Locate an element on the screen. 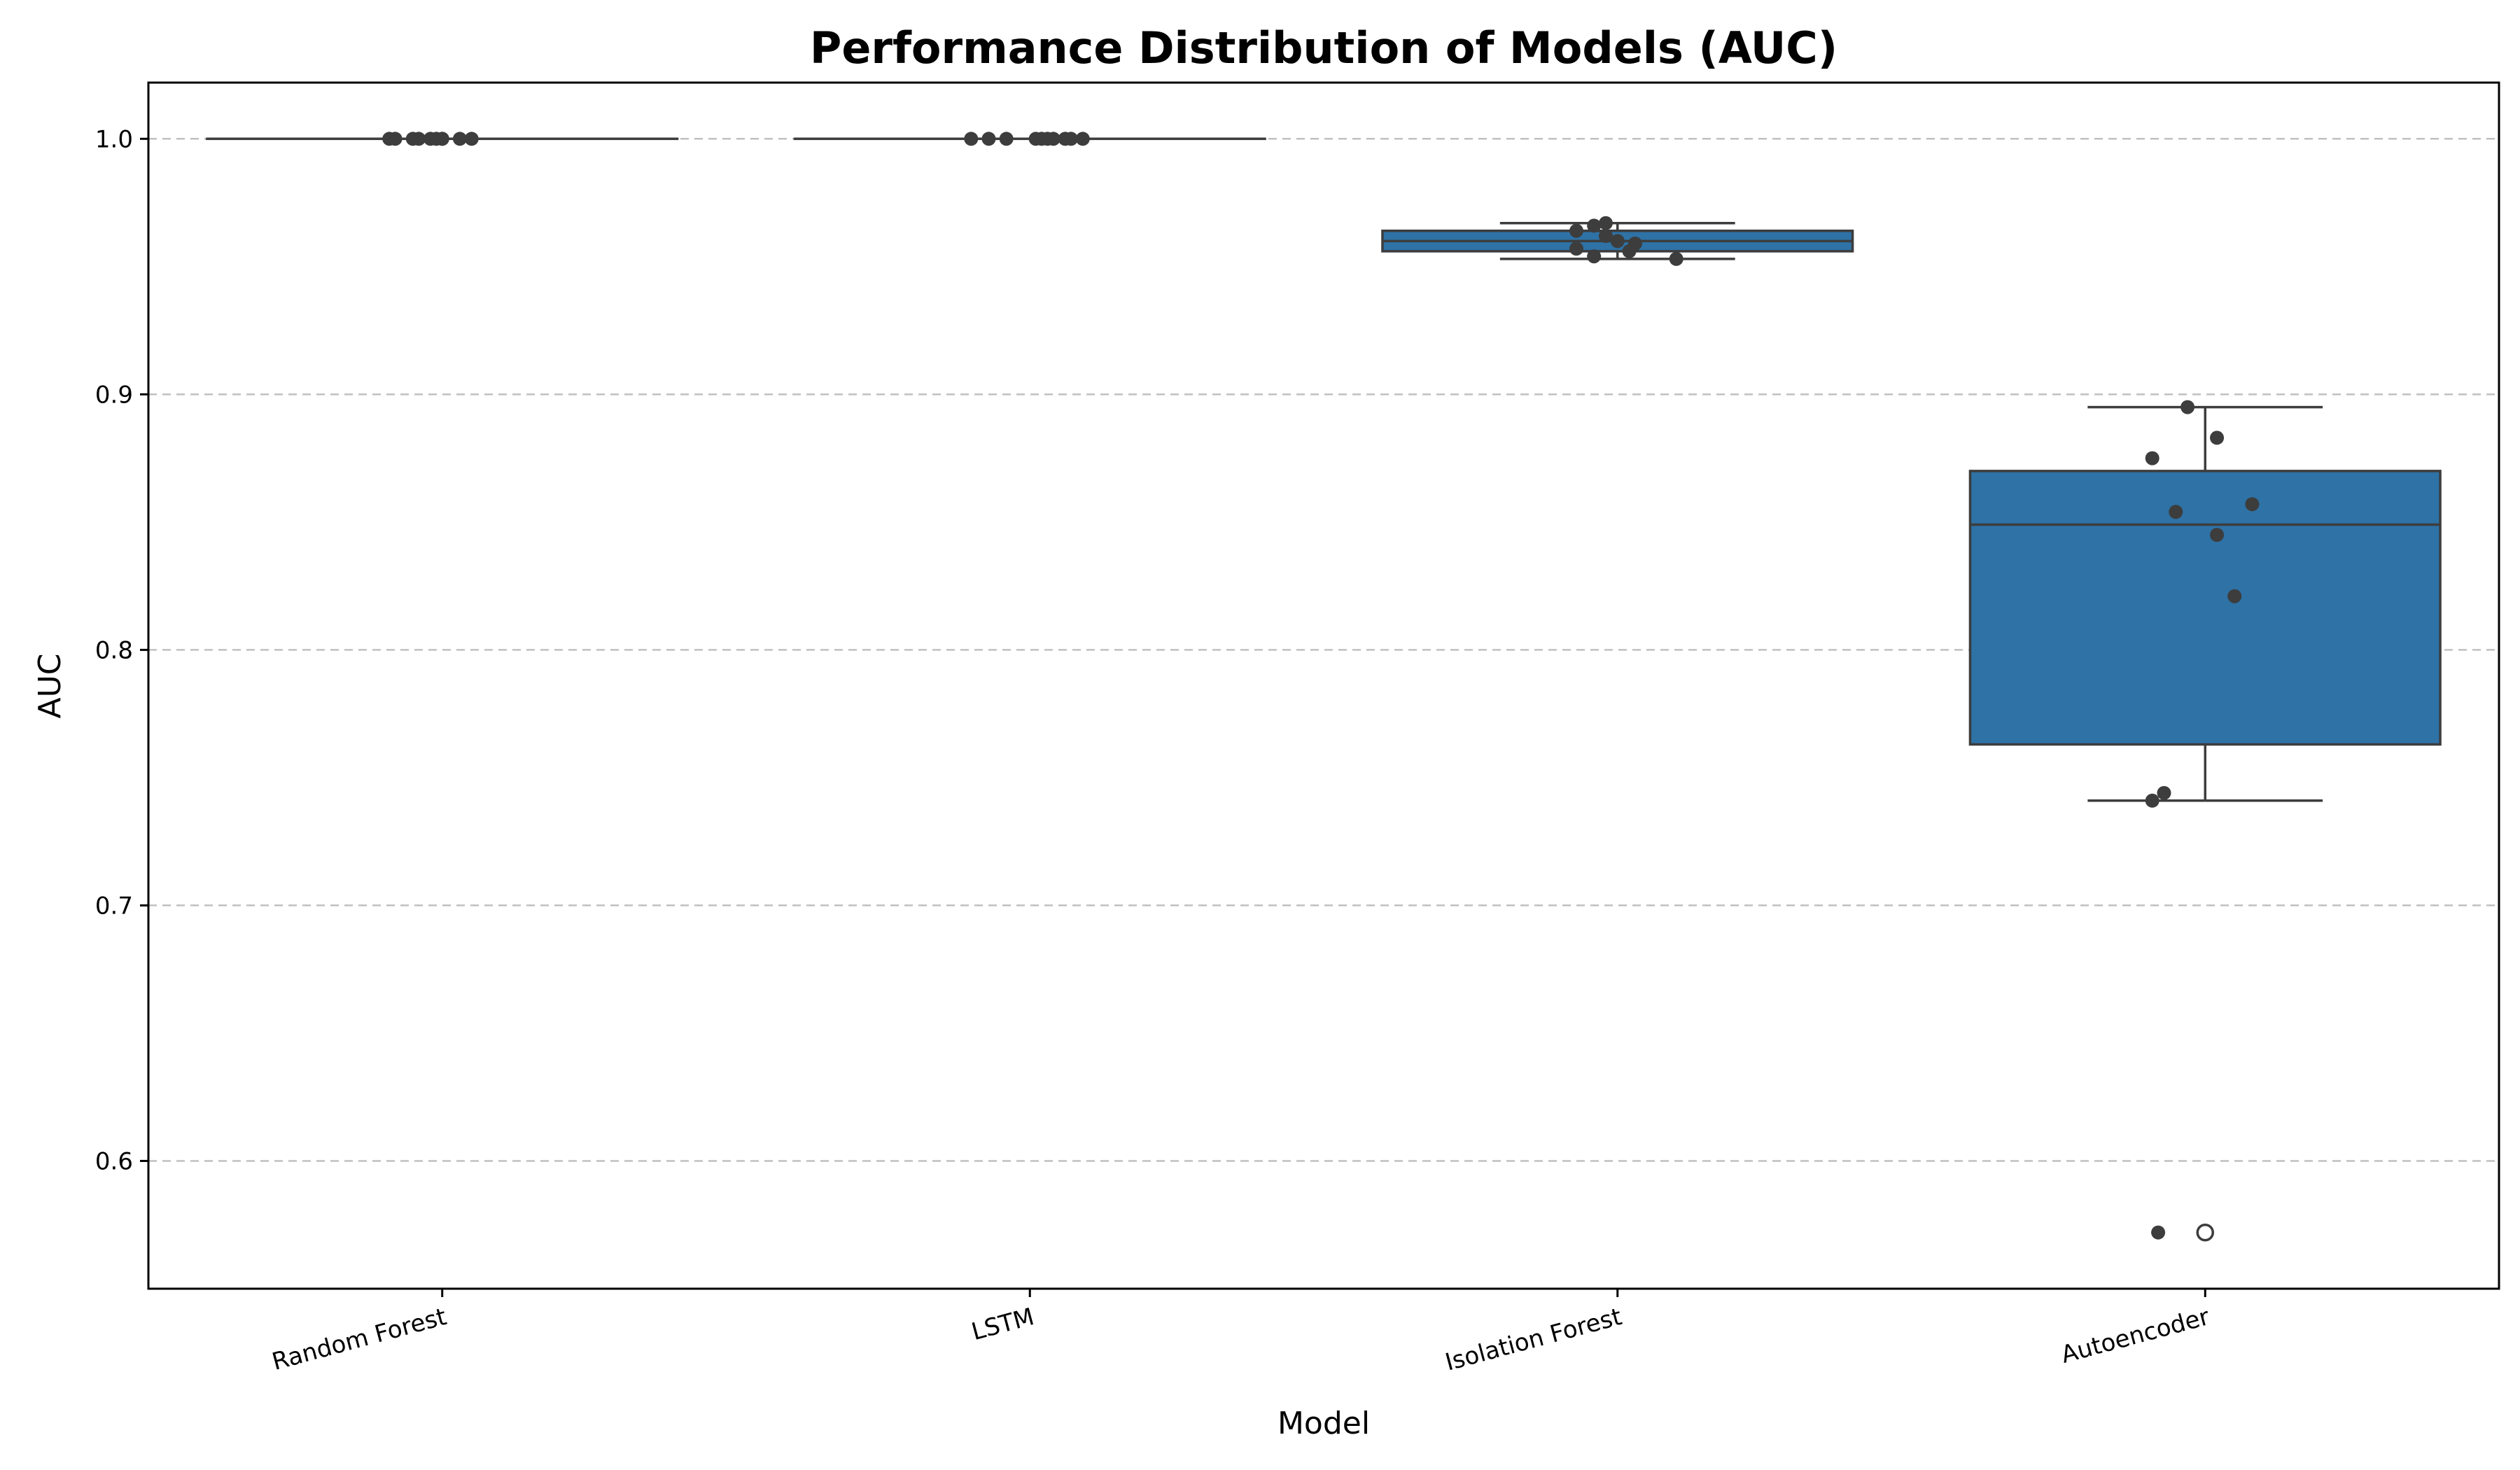  x-axis-label: Model is located at coordinates (1324, 1423).